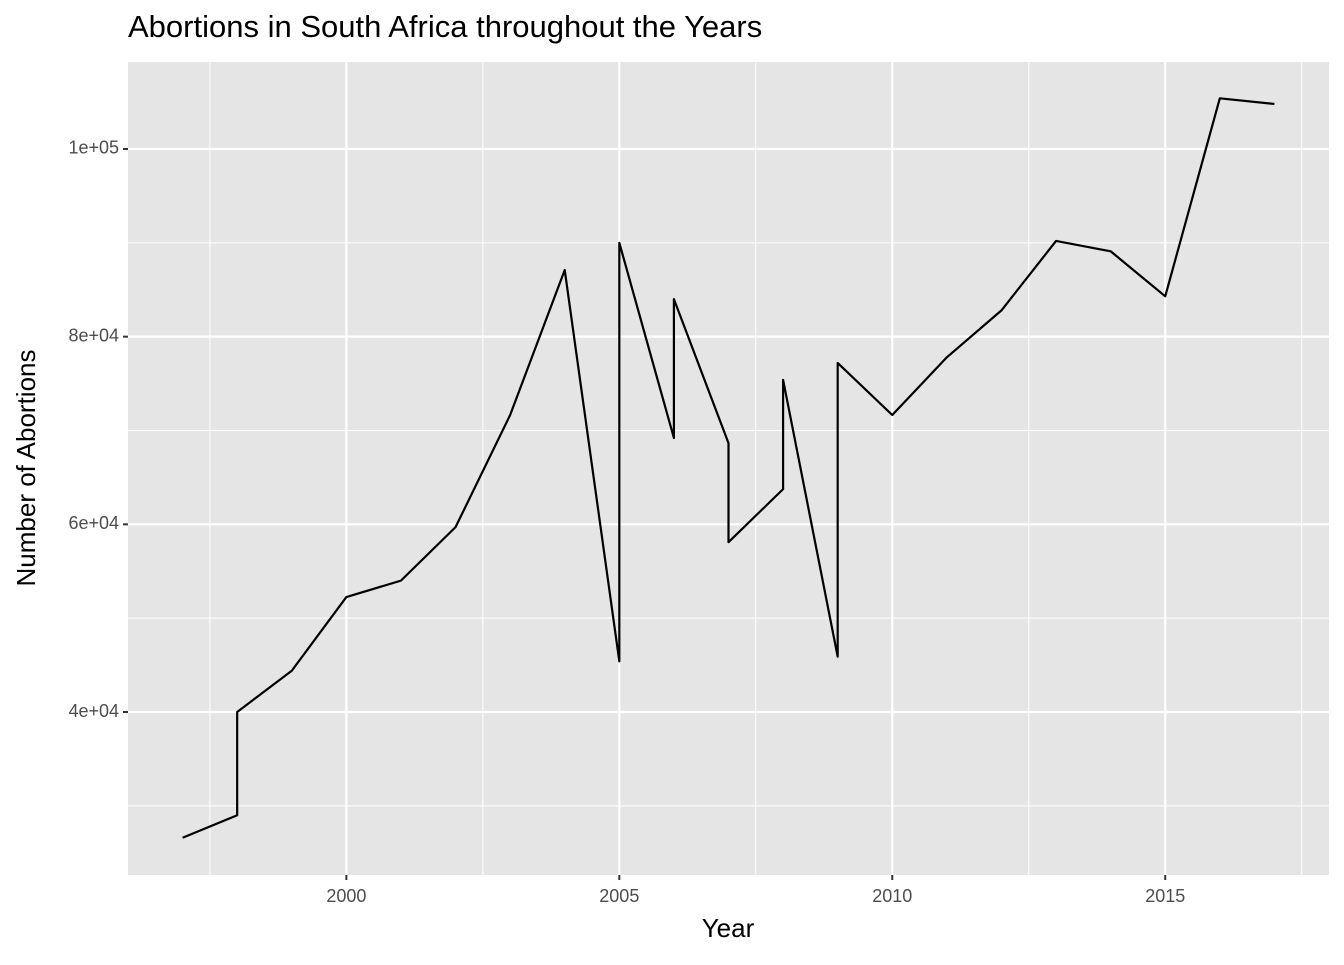  Describe the element at coordinates (93, 148) in the screenshot. I see `y-tick-label: 1e+05` at that location.